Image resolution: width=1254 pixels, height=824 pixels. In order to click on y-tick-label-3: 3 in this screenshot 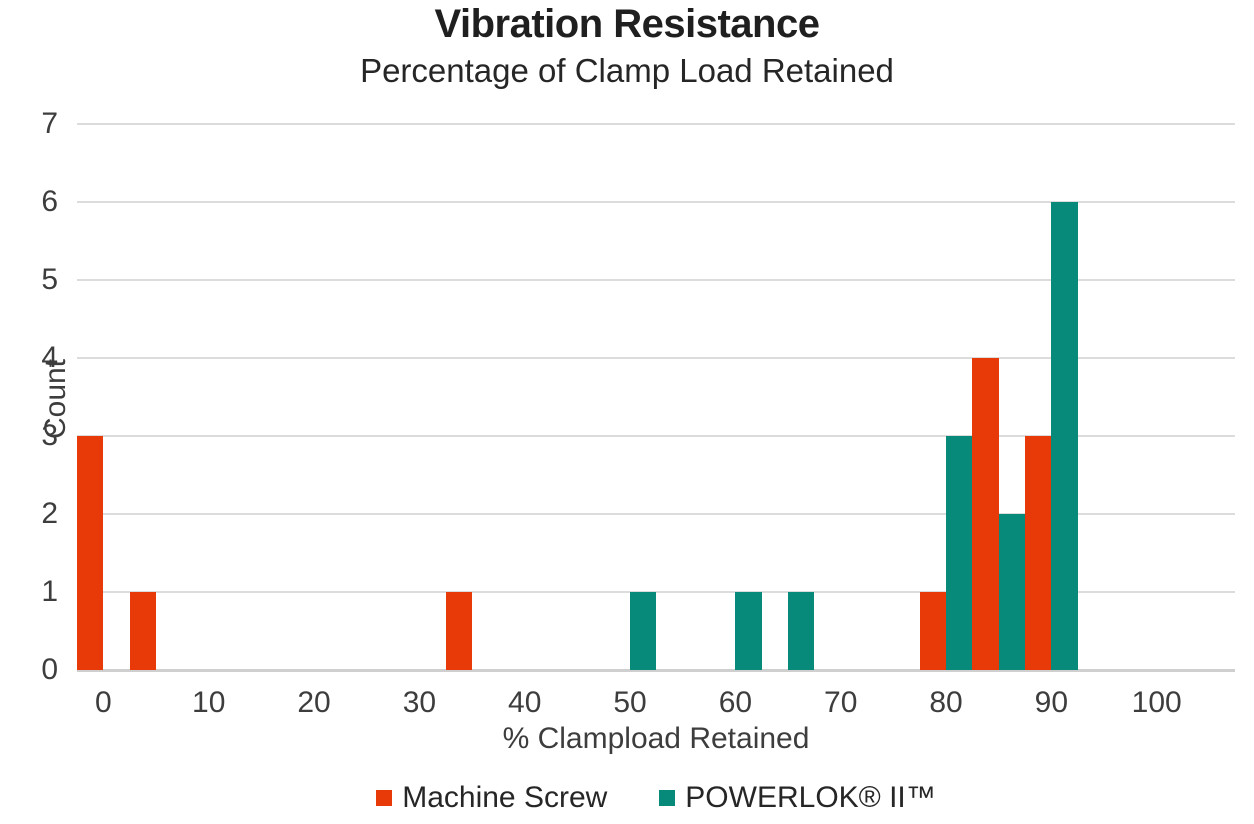, I will do `click(49, 435)`.